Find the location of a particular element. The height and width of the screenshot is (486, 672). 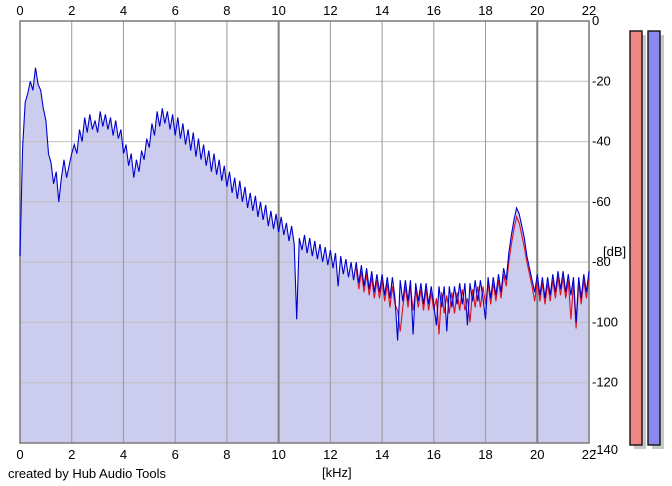

y-axis-unit-label: [dB] is located at coordinates (614, 251).